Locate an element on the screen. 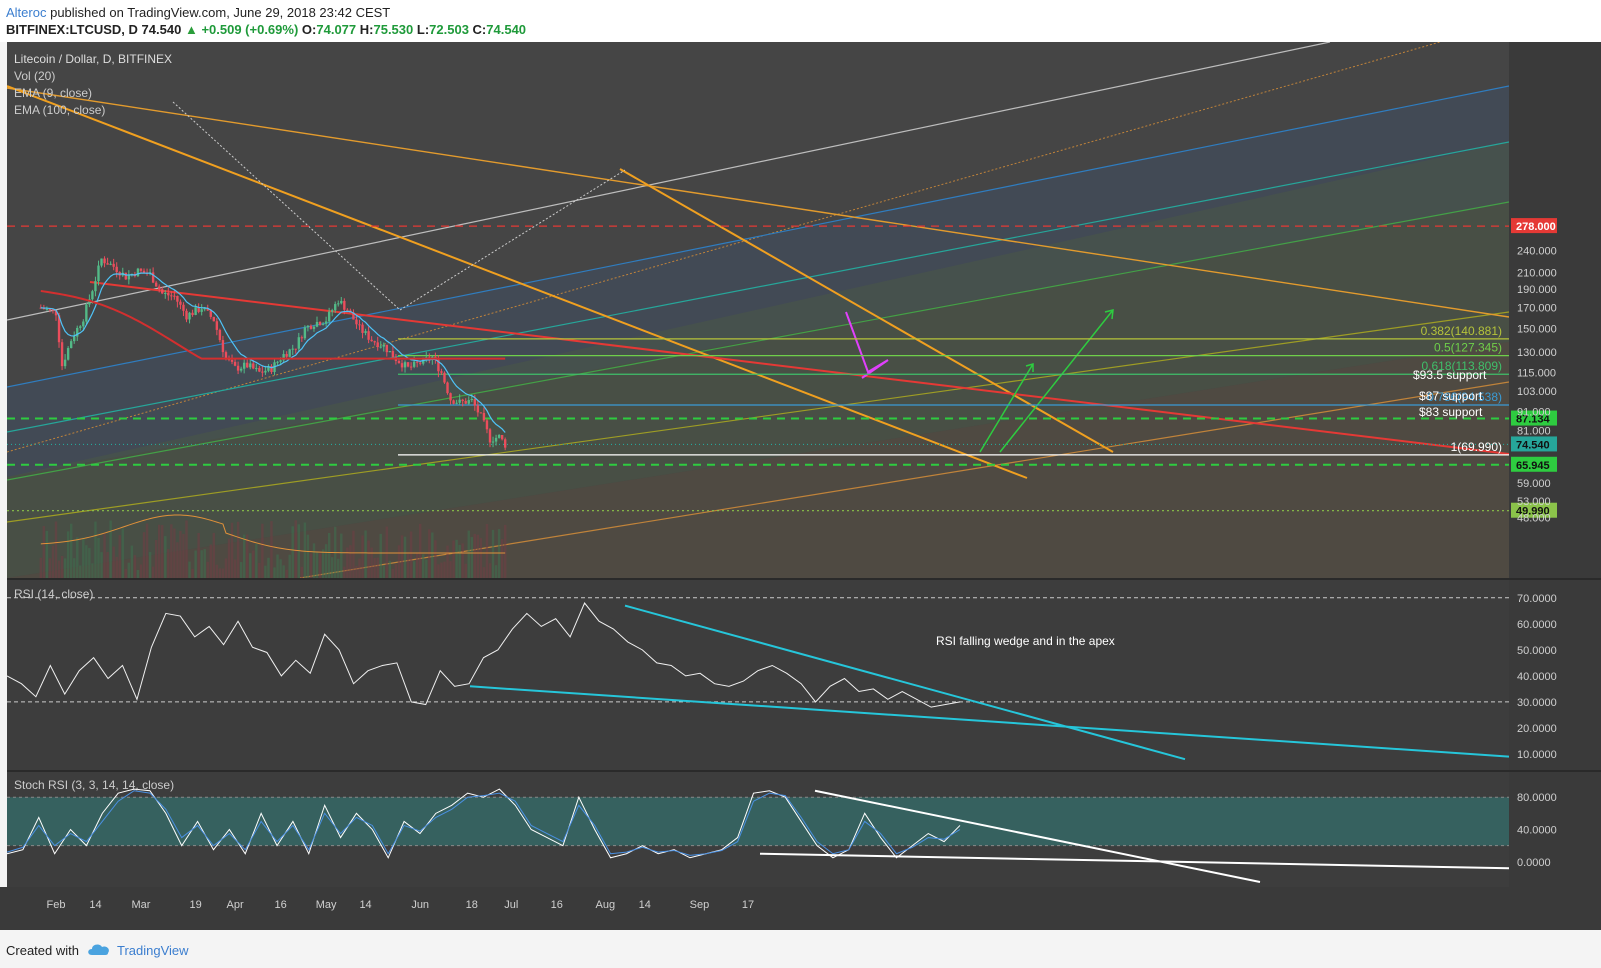 Image resolution: width=1601 pixels, height=968 pixels. high-label: H: is located at coordinates (366, 29).